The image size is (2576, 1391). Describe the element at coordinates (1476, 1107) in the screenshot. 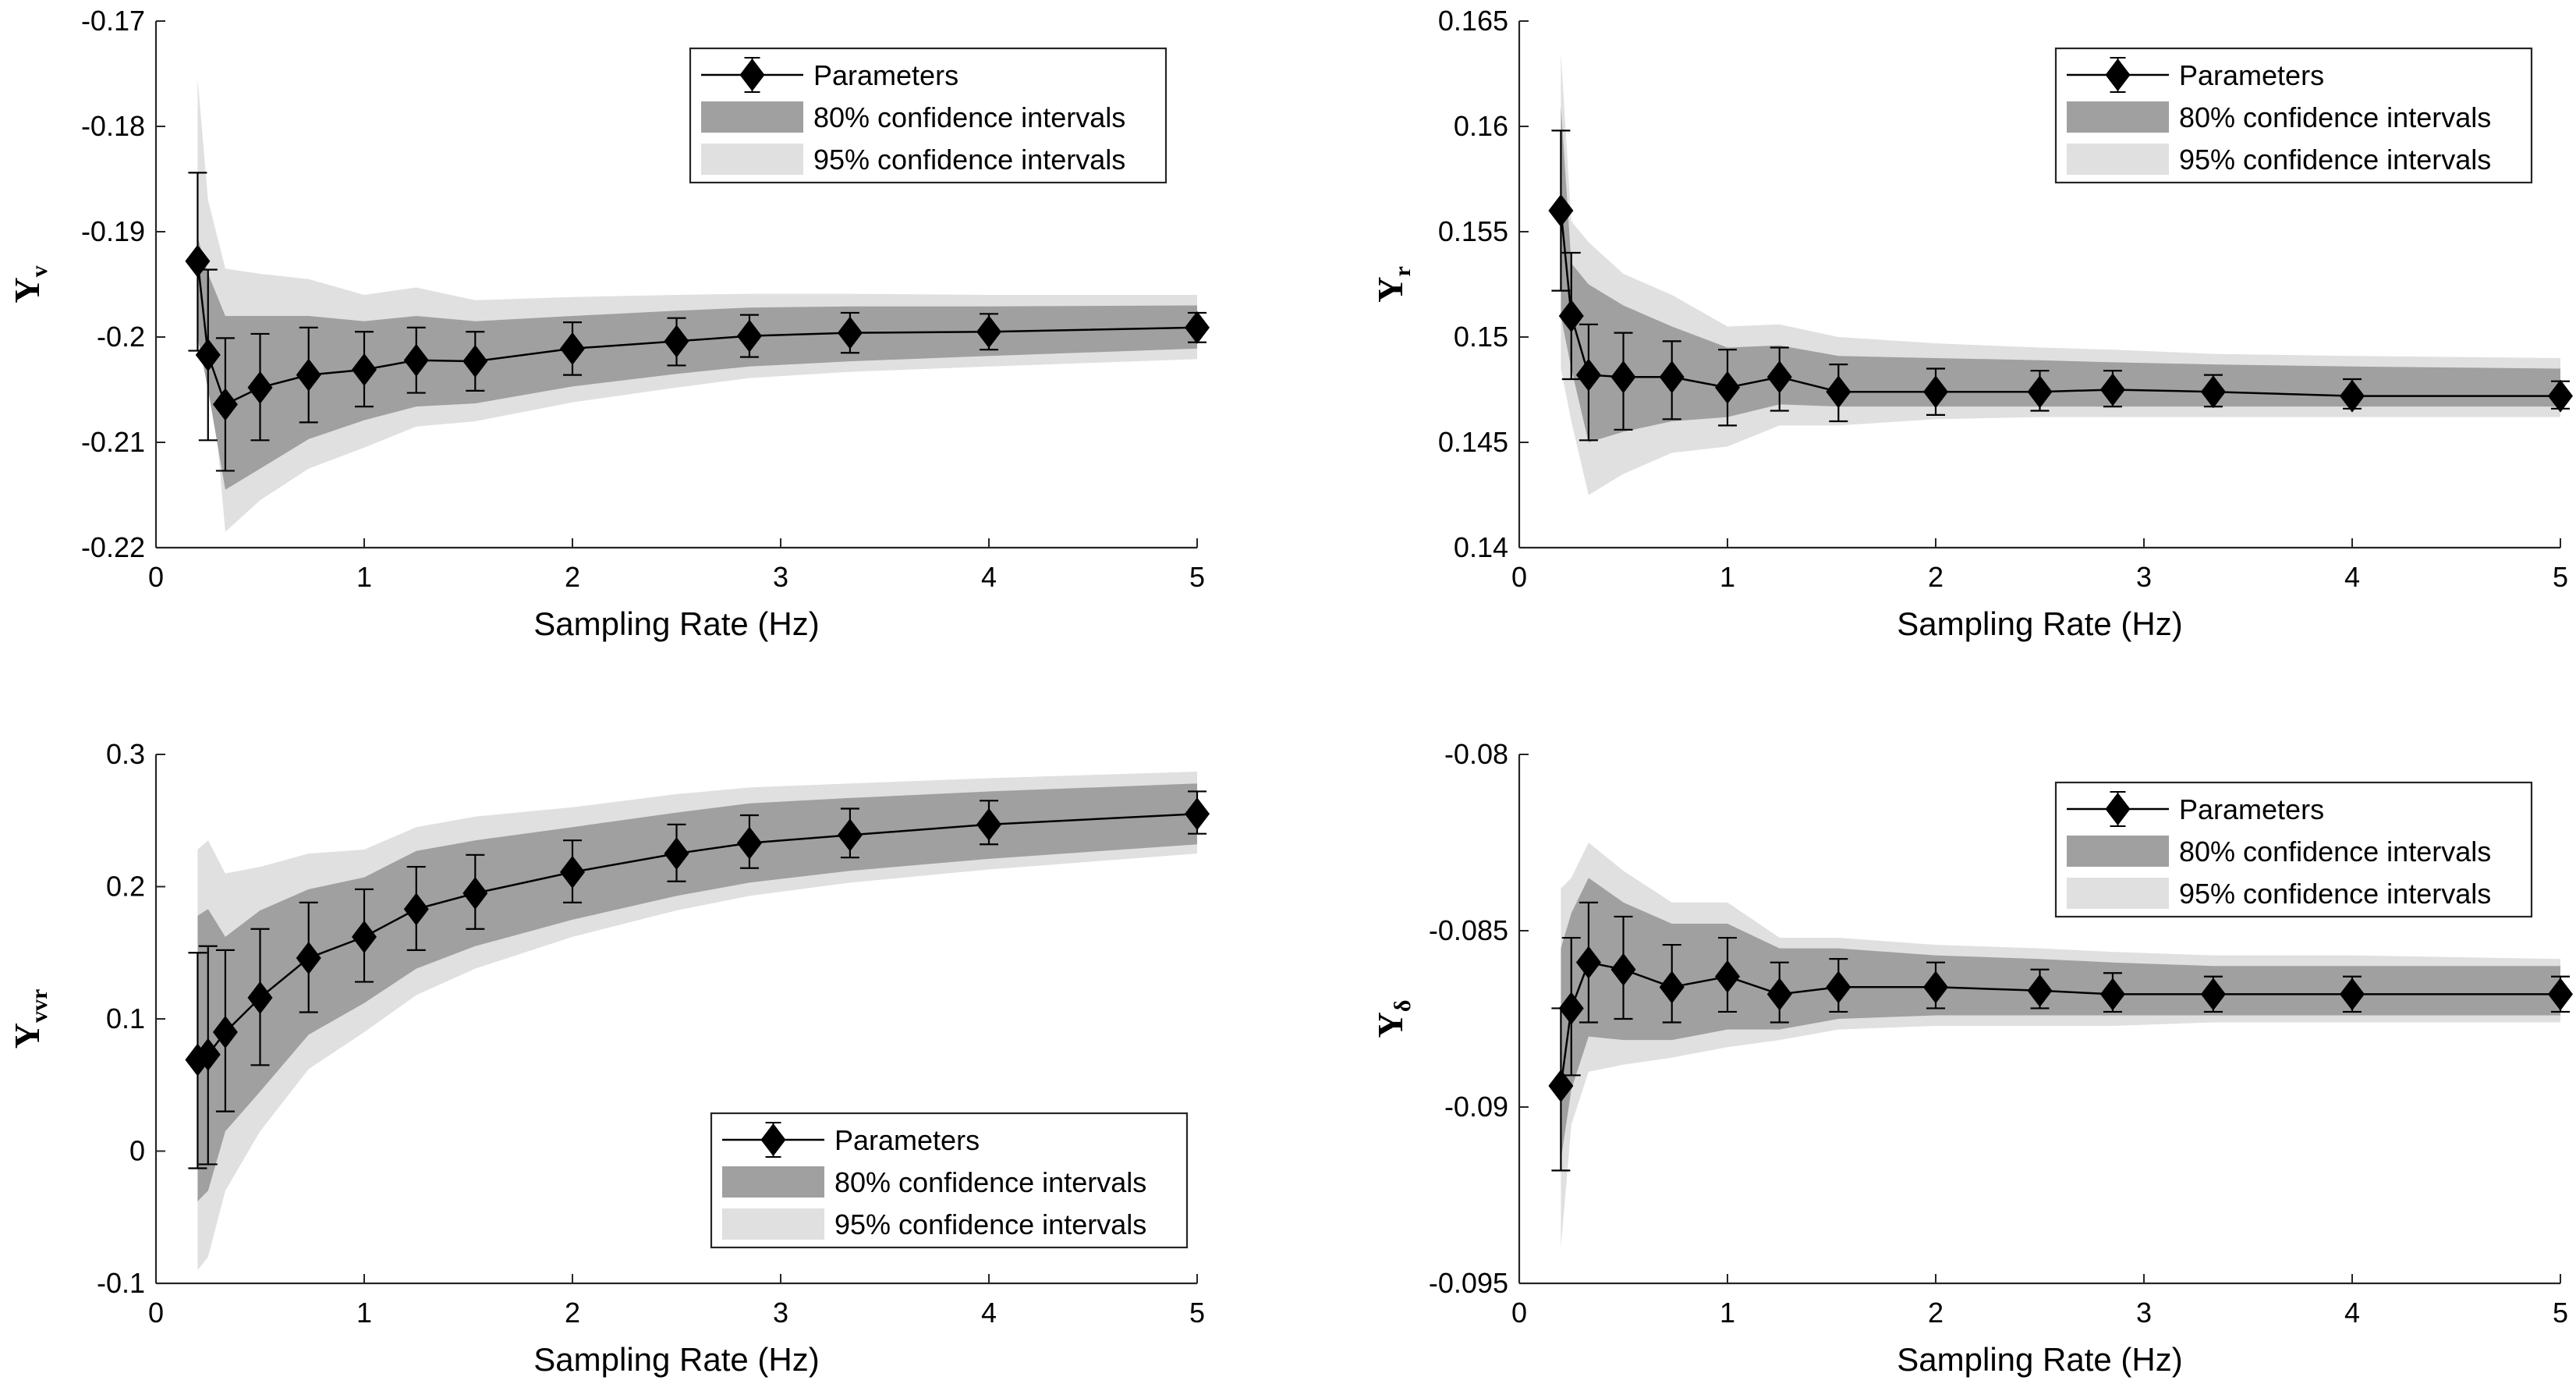

I see `y-tick-label: -0.09` at that location.